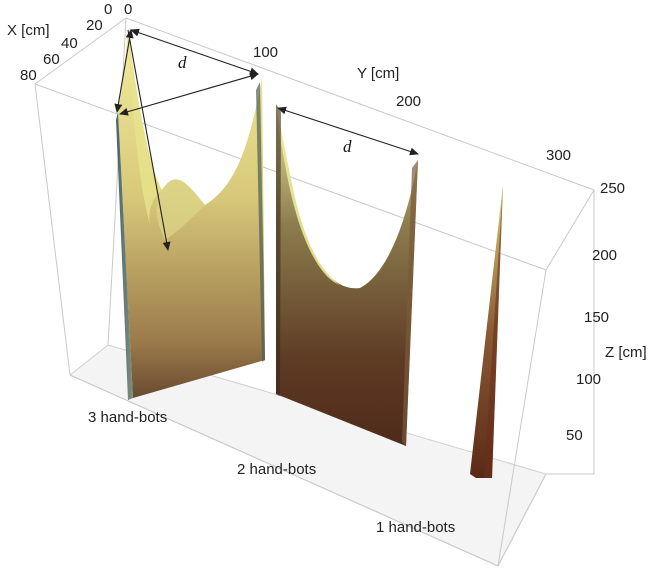 This screenshot has width=655, height=574. I want to click on x-axis: X [cm] 0 20 40 60 80, so click(59, 42).